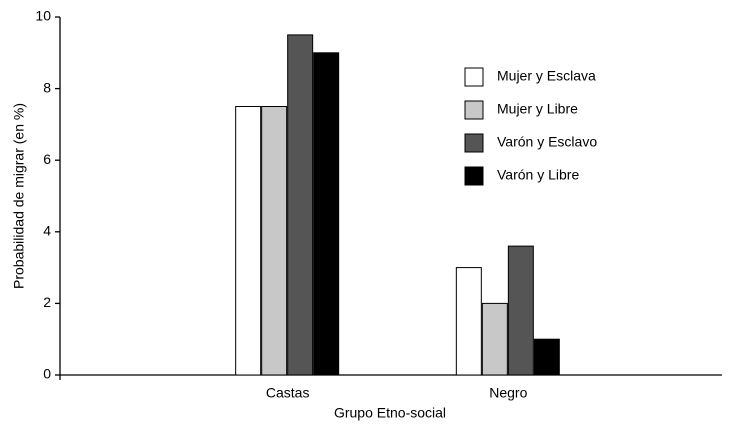 The width and height of the screenshot is (737, 426). I want to click on legend-label: Mujer y Esclava, so click(546, 76).